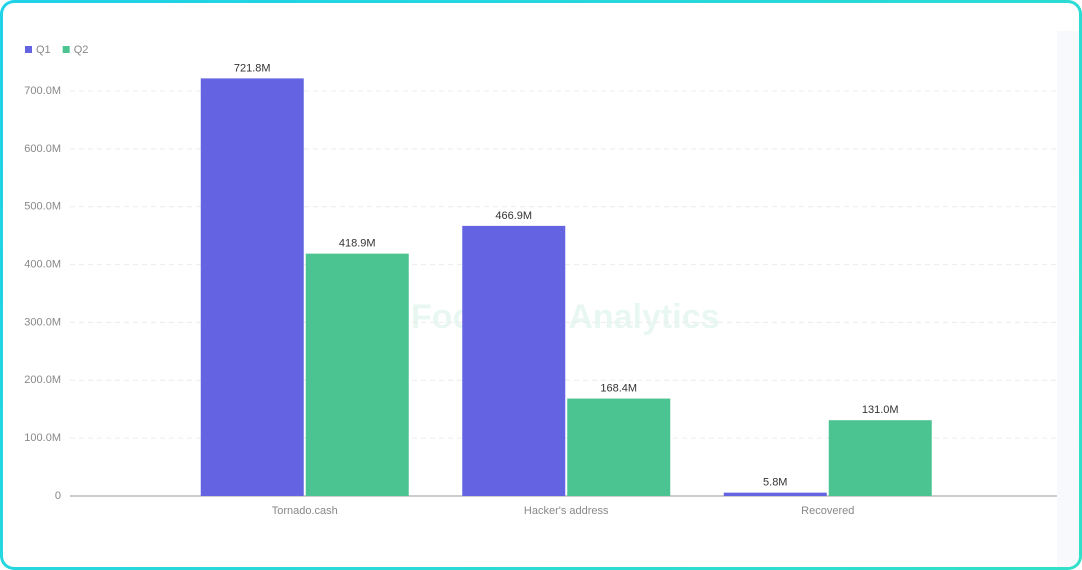 The height and width of the screenshot is (570, 1082). Describe the element at coordinates (1068, 299) in the screenshot. I see `scroll-strip` at that location.